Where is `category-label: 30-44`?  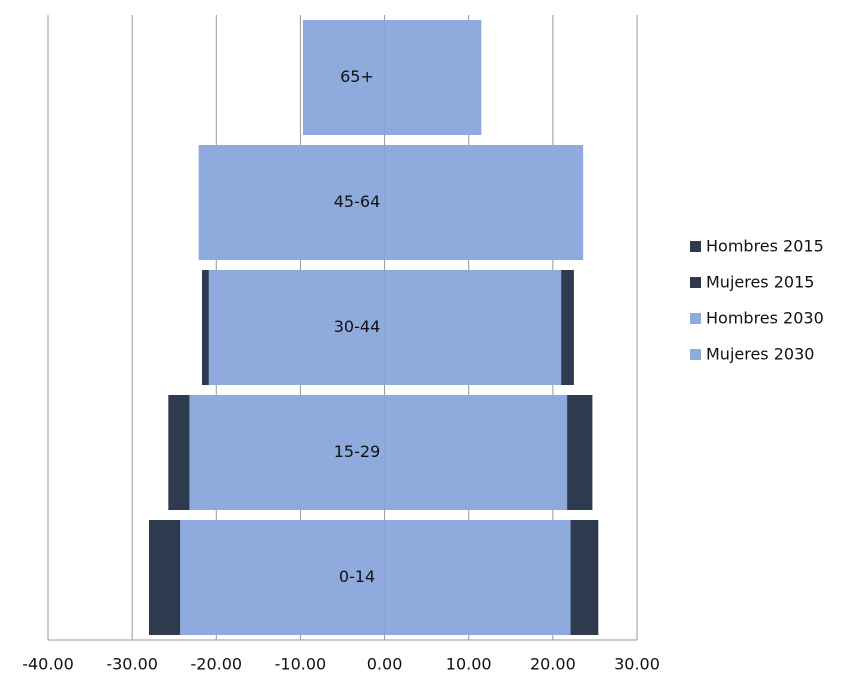 category-label: 30-44 is located at coordinates (357, 326).